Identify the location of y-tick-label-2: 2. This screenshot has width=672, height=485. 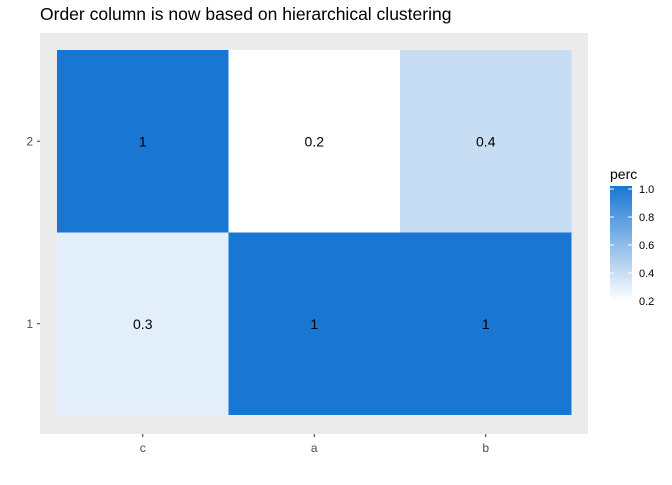
(29, 141).